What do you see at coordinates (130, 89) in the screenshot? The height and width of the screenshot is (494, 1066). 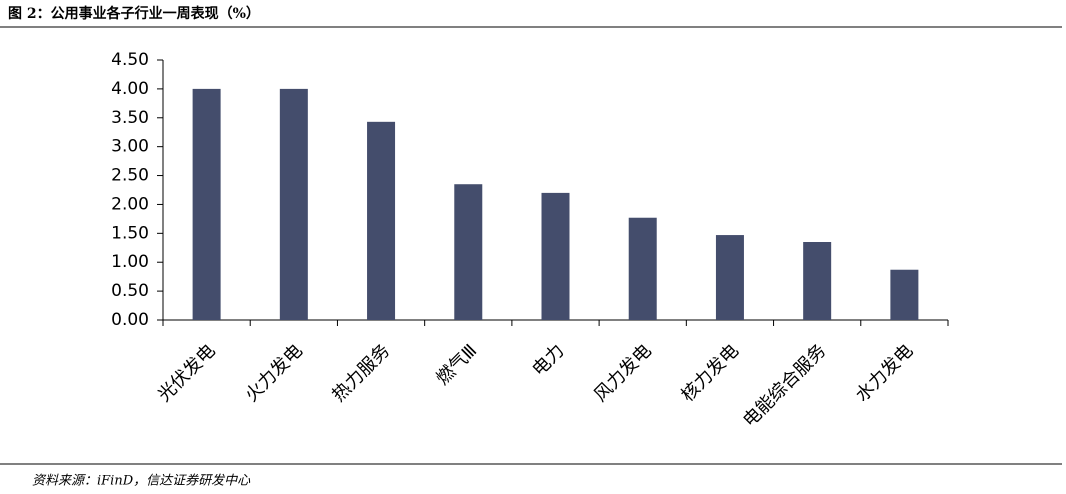 I see `y-tick-label: 4.00` at bounding box center [130, 89].